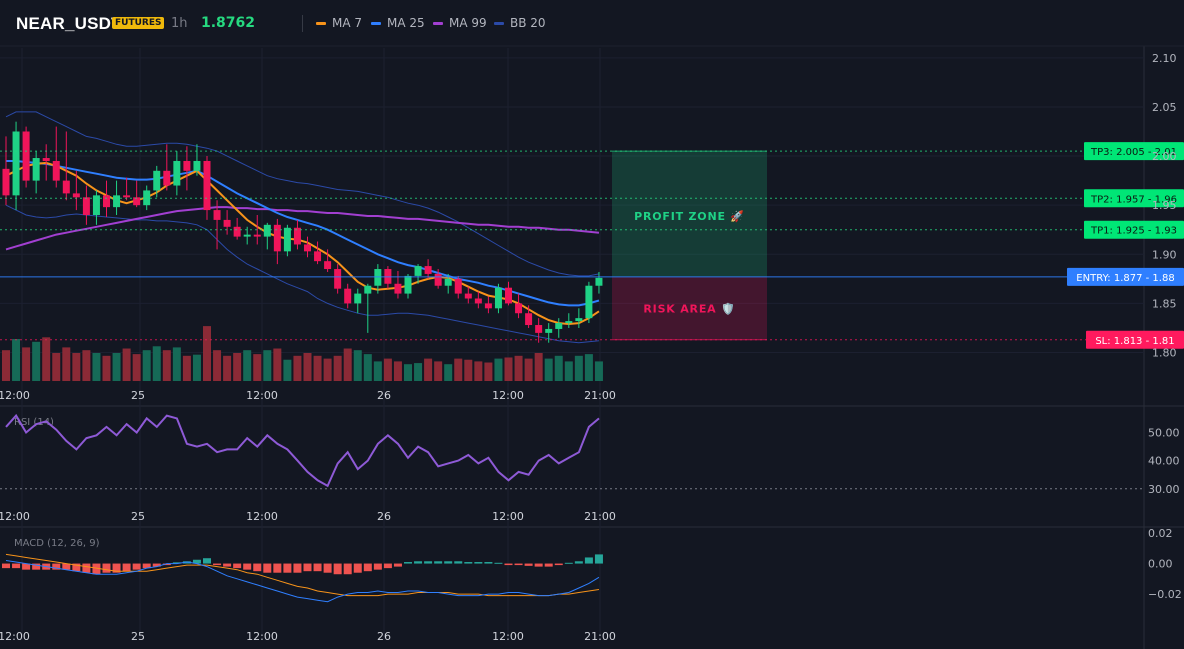 This screenshot has height=649, width=1184. Describe the element at coordinates (460, 23) in the screenshot. I see `legend-ma99: MA 99` at that location.